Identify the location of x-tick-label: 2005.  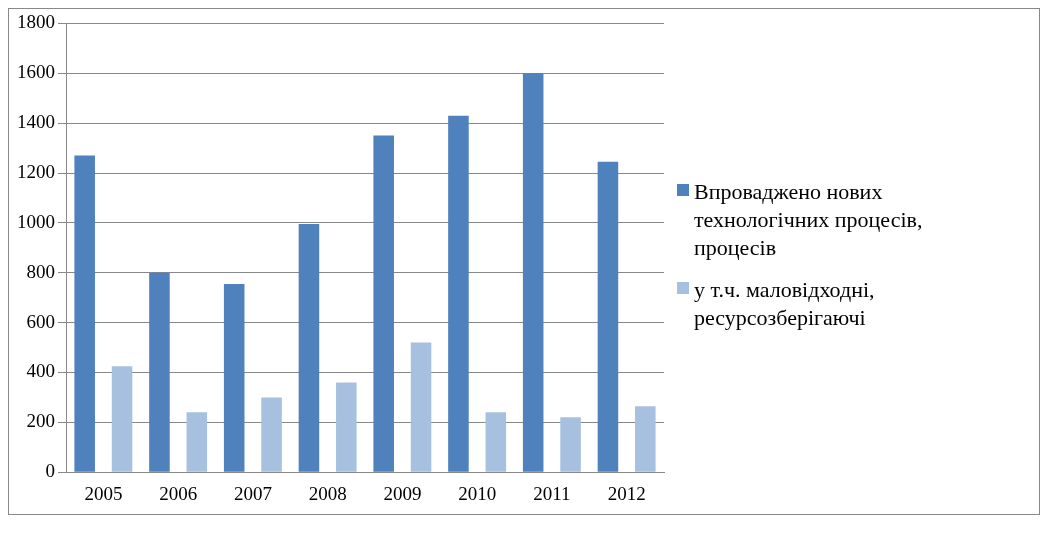
(103, 493).